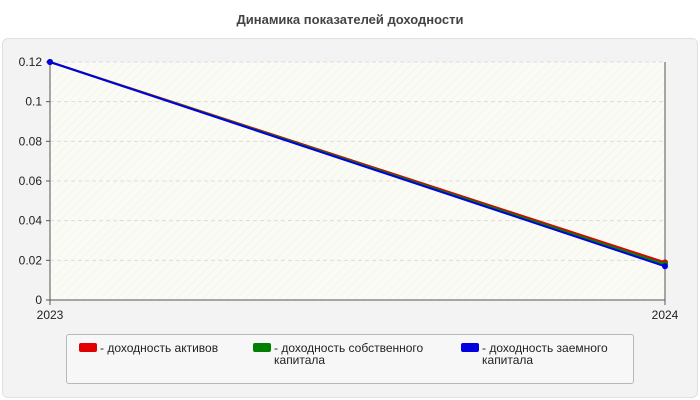 The width and height of the screenshot is (700, 400). Describe the element at coordinates (31, 62) in the screenshot. I see `y-tick-label: 0.12` at that location.